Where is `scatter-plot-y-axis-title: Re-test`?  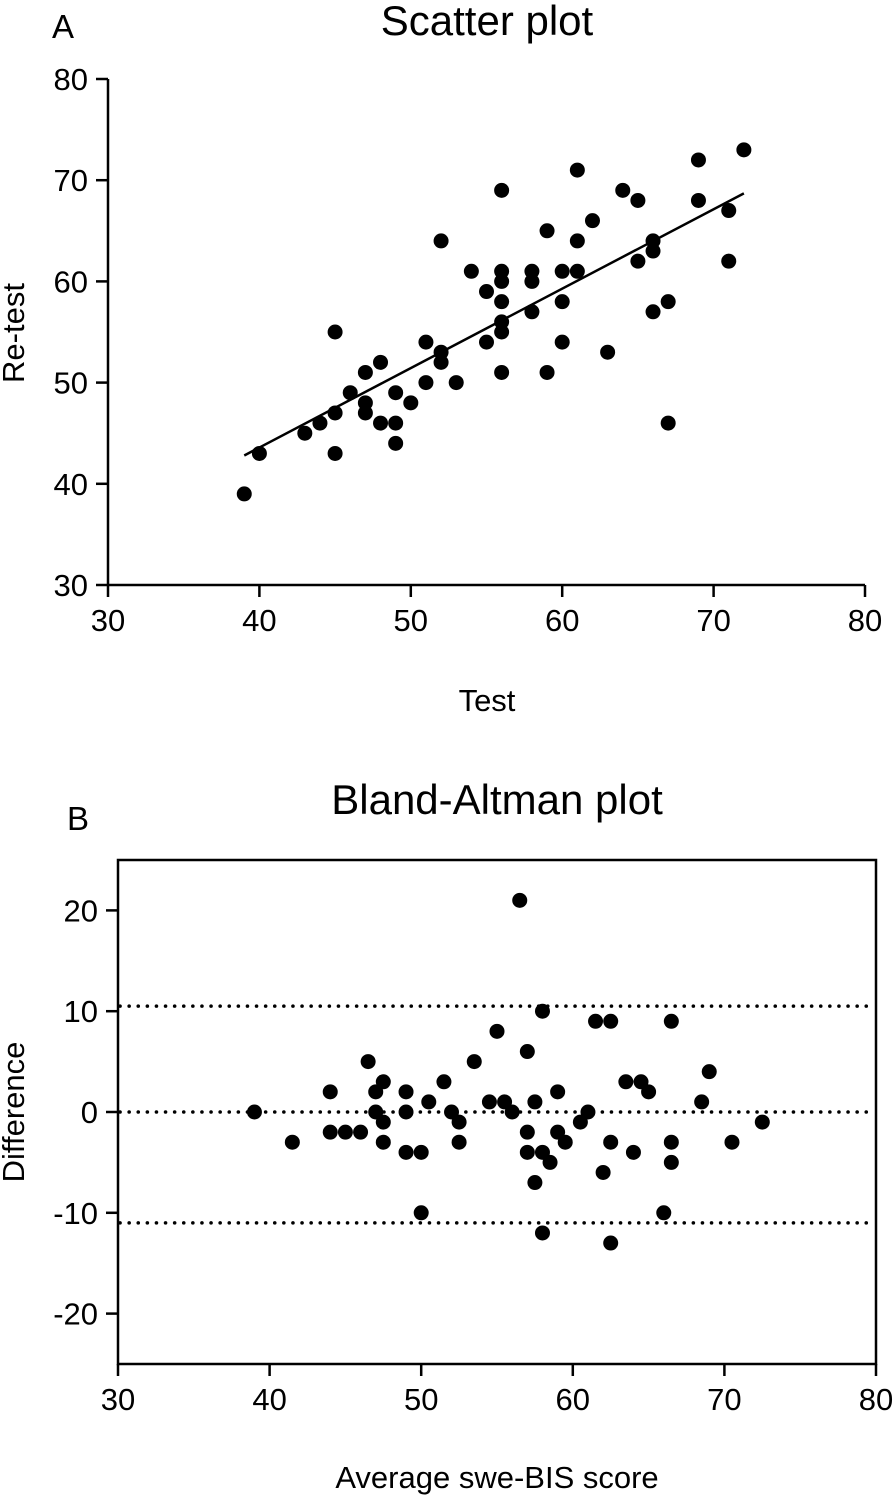 scatter-plot-y-axis-title: Re-test is located at coordinates (15, 333).